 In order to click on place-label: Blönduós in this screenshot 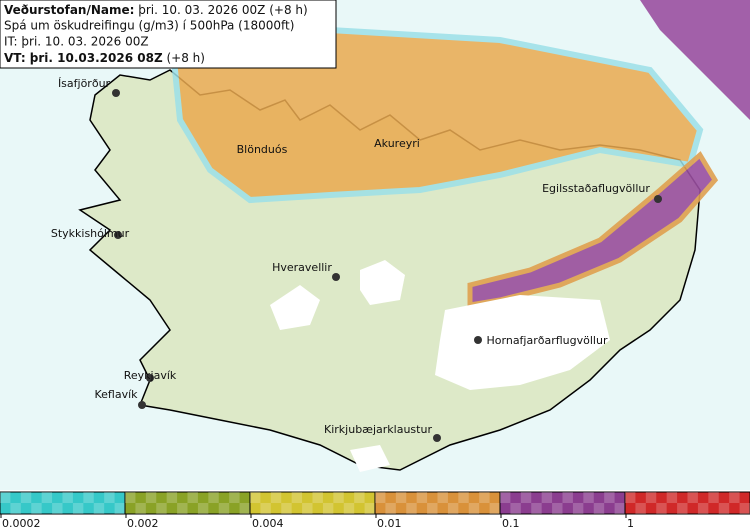, I will do `click(262, 149)`.